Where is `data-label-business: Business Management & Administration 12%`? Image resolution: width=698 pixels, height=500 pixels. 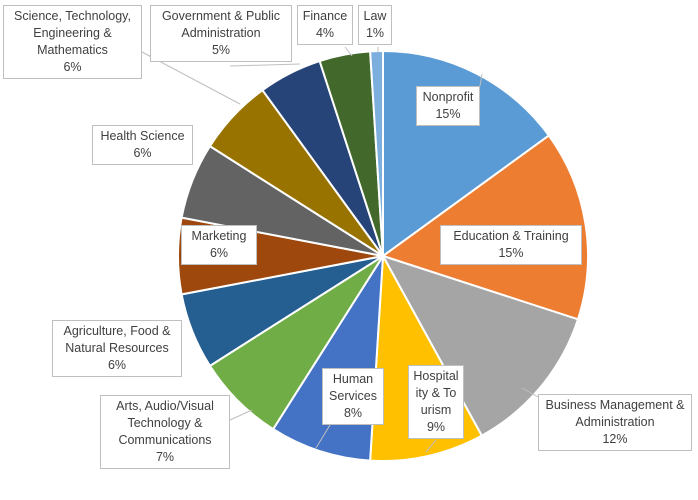 data-label-business: Business Management & Administration 12% is located at coordinates (615, 422).